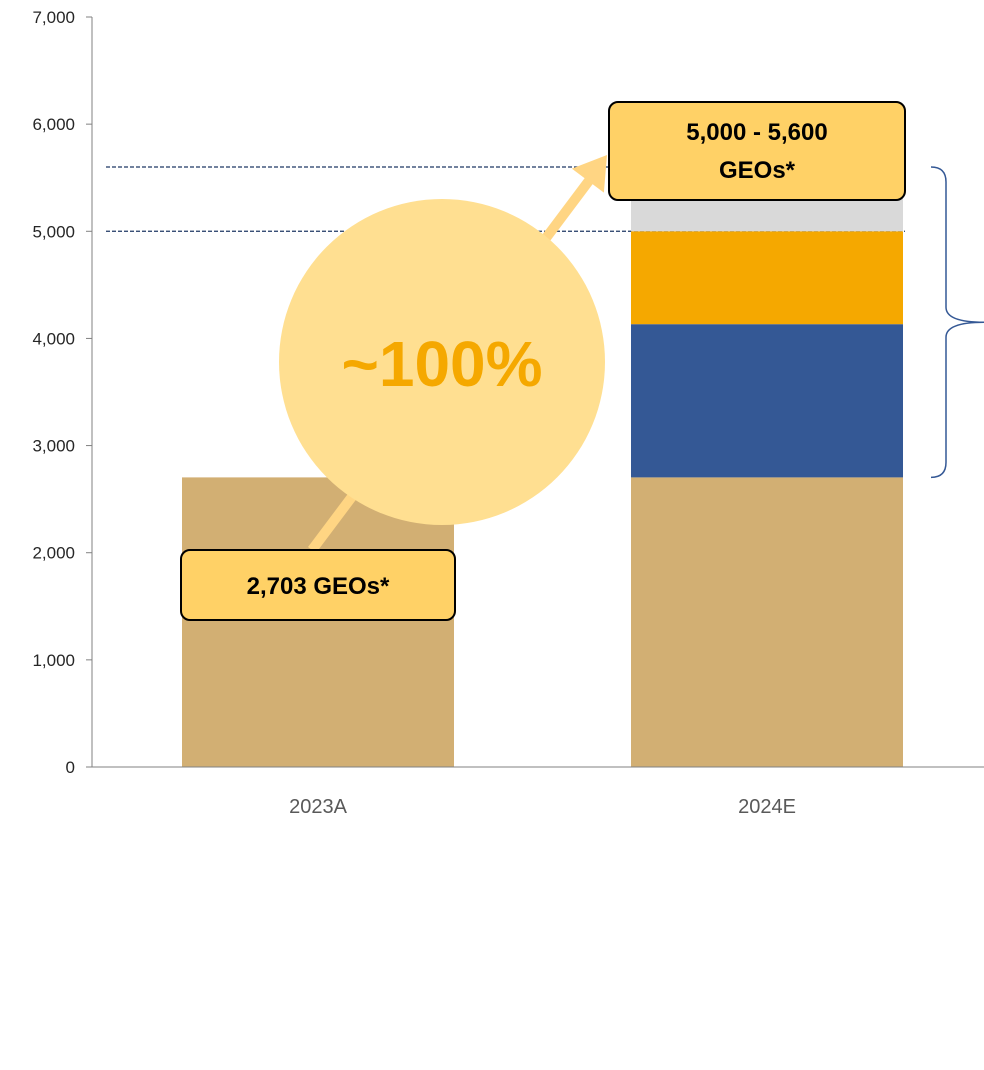  I want to click on callout-2023-box, so click(318, 585).